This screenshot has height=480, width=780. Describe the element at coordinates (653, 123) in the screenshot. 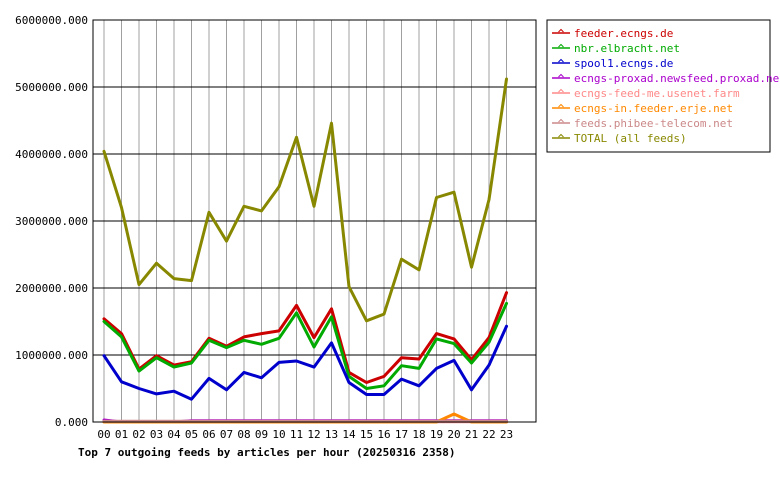

I see `legend-label: feeds.phibee-telecom.net` at that location.